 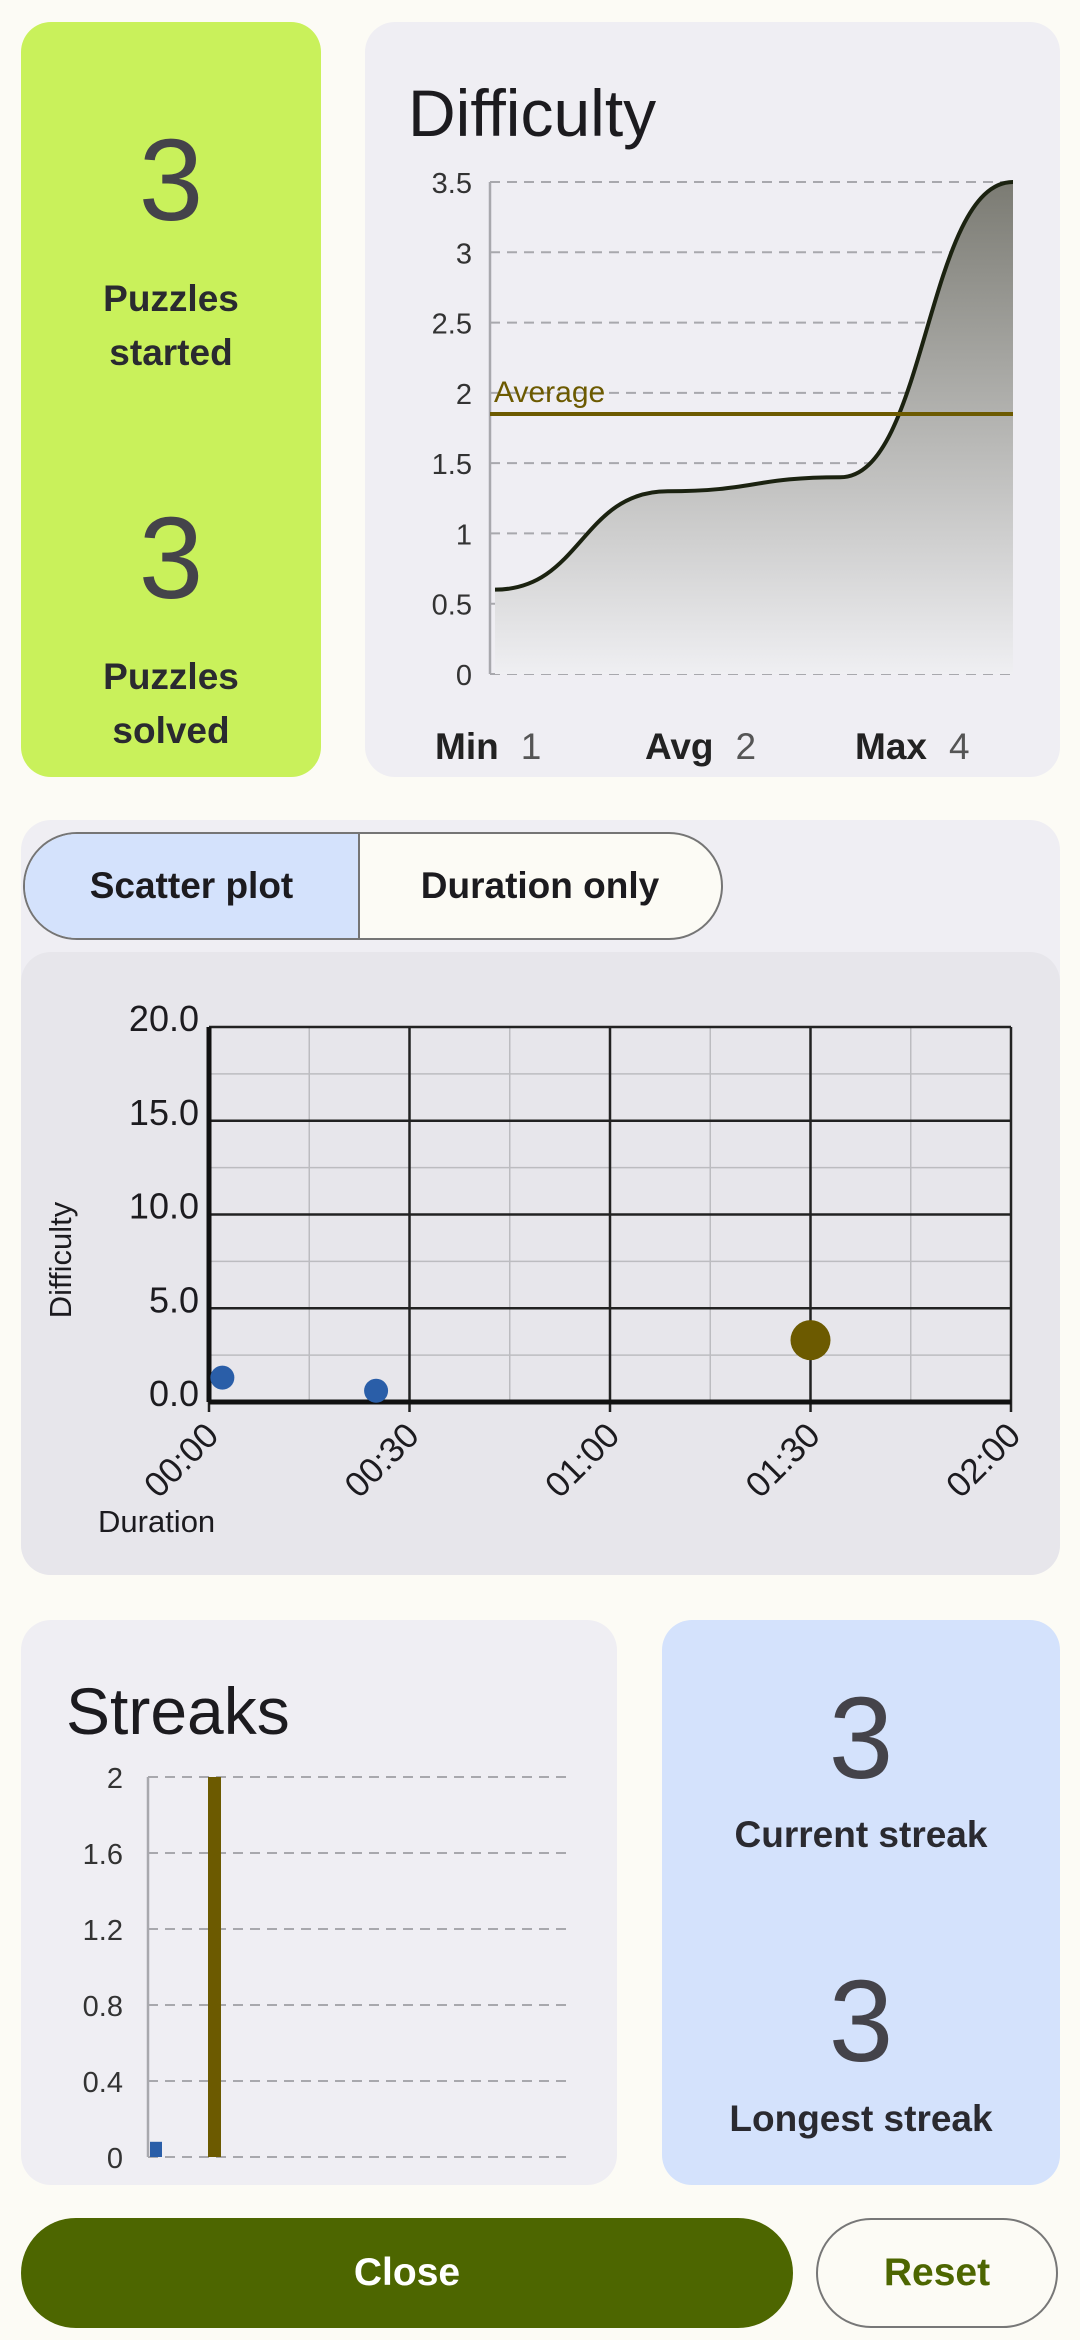 I want to click on scatter-x-label: Duration, so click(x=156, y=1521).